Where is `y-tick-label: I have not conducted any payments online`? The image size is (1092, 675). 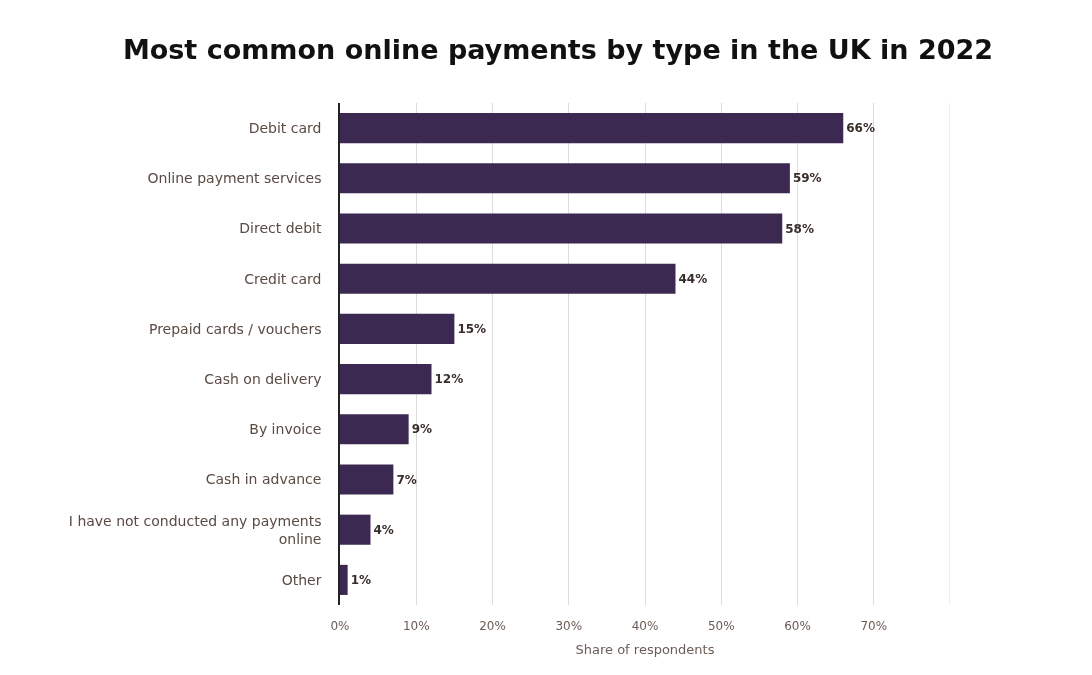
y-tick-label: I have not conducted any payments online is located at coordinates (195, 529).